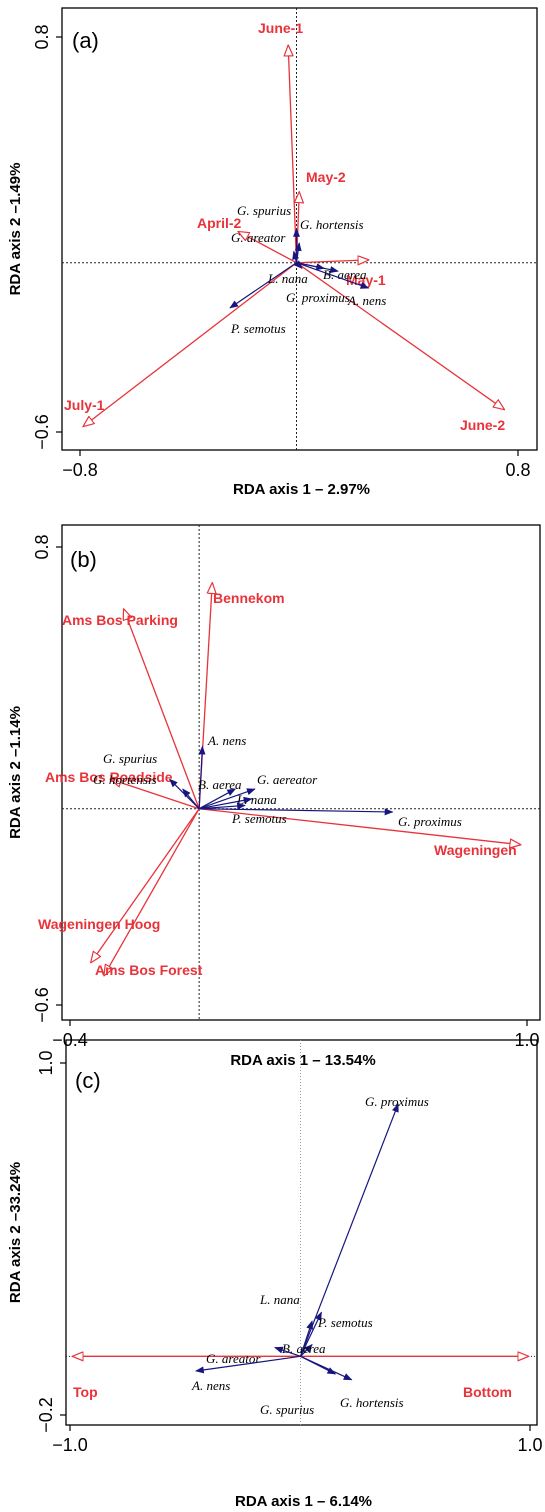 The height and width of the screenshot is (1512, 545). What do you see at coordinates (88, 1080) in the screenshot?
I see `panel-label: (c)` at bounding box center [88, 1080].